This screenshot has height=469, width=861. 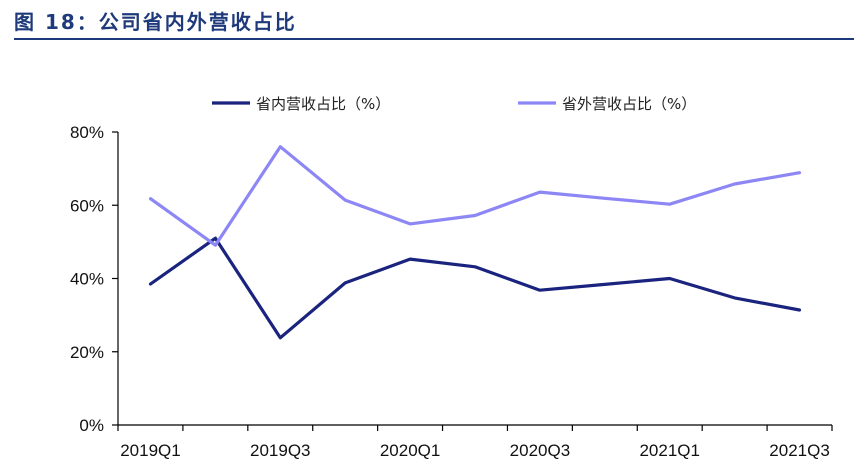 I want to click on y-tick-label: 80%, so click(x=87, y=132).